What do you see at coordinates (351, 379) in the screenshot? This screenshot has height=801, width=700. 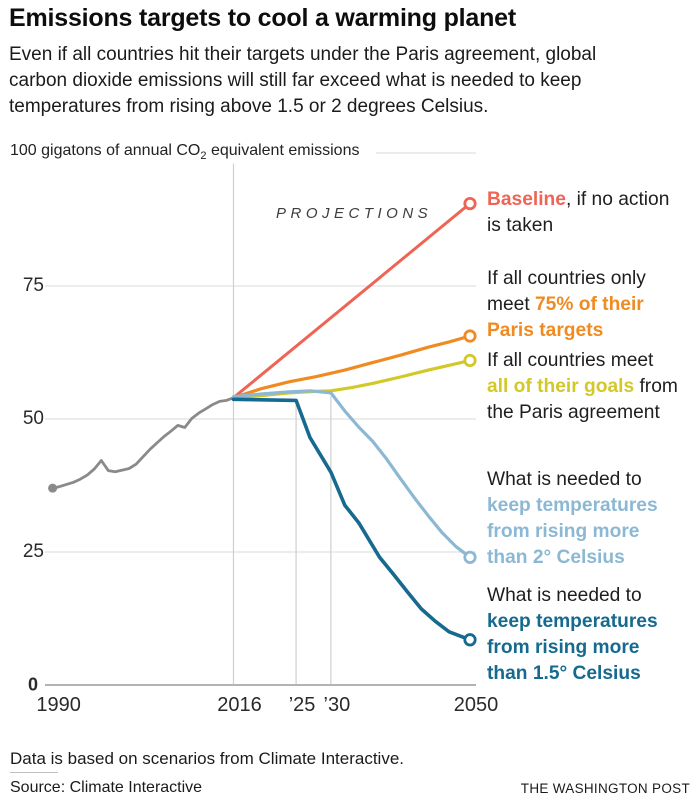 I see `series-paris100` at bounding box center [351, 379].